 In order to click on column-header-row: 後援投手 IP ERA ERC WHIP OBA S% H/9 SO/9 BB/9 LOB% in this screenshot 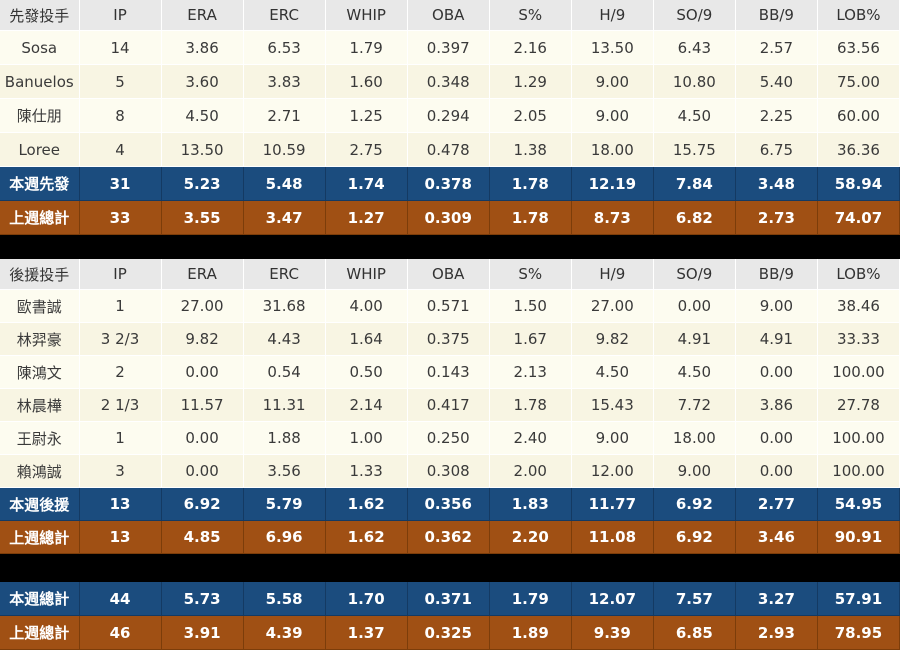, I will do `click(450, 274)`.